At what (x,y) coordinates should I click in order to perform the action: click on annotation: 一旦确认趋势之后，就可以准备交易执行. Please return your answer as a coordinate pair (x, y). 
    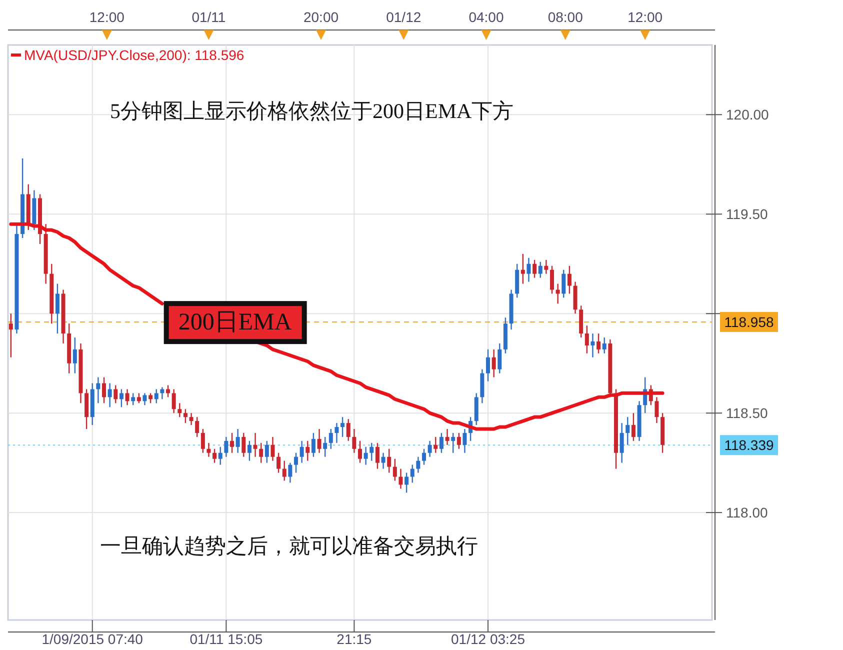
    Looking at the image, I should click on (289, 546).